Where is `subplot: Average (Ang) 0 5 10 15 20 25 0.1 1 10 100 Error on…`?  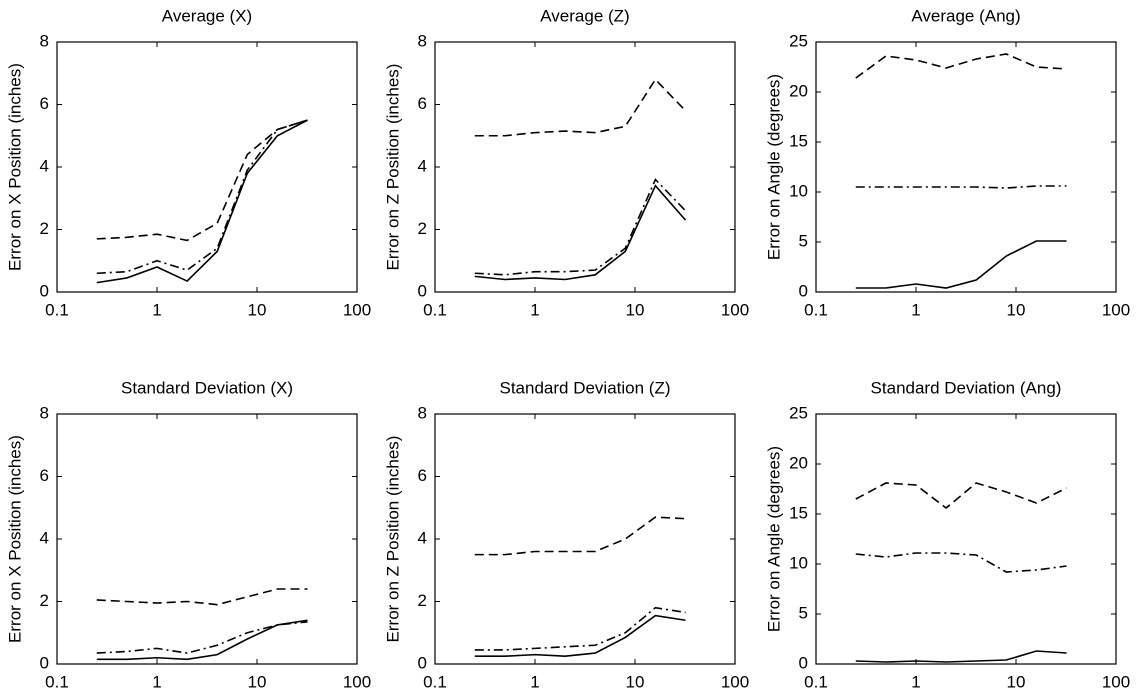
subplot: Average (Ang) 0 5 10 15 20 25 0.1 1 10 100 Error on… is located at coordinates (947, 162).